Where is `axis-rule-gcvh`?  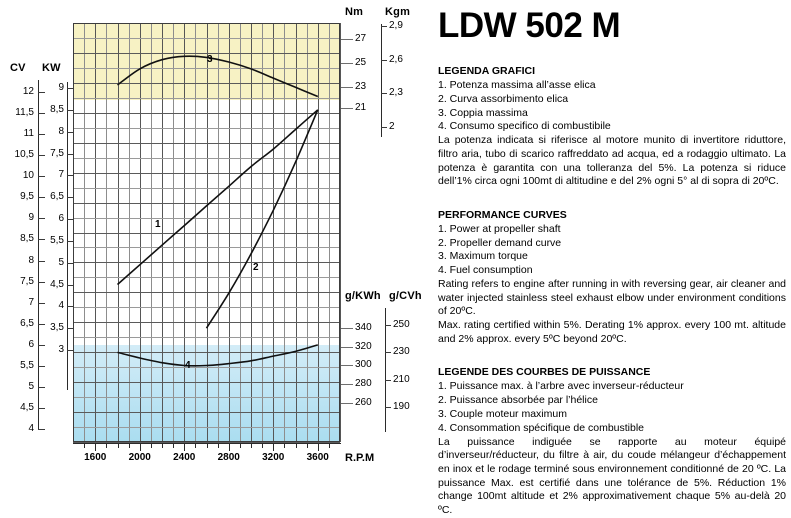 axis-rule-gcvh is located at coordinates (385, 370).